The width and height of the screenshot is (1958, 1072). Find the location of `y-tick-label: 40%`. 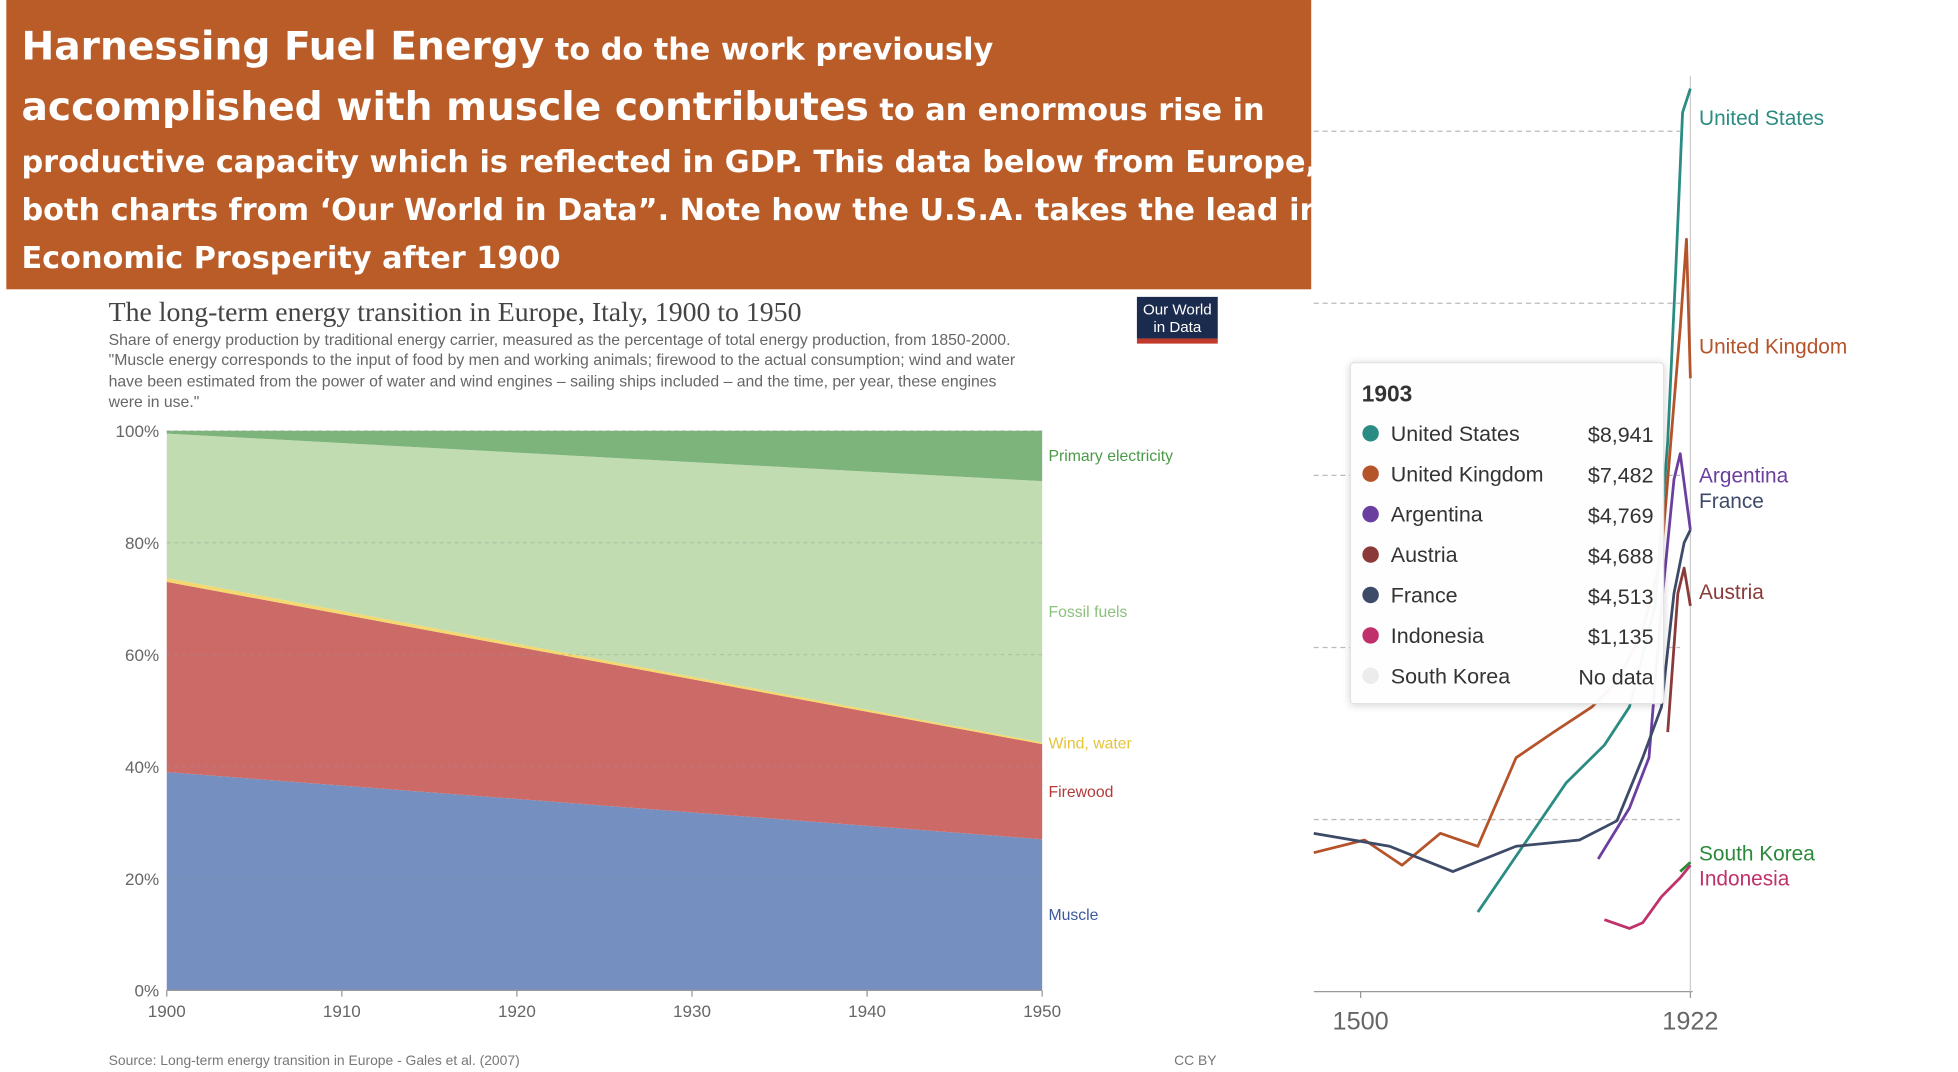

y-tick-label: 40% is located at coordinates (142, 767).